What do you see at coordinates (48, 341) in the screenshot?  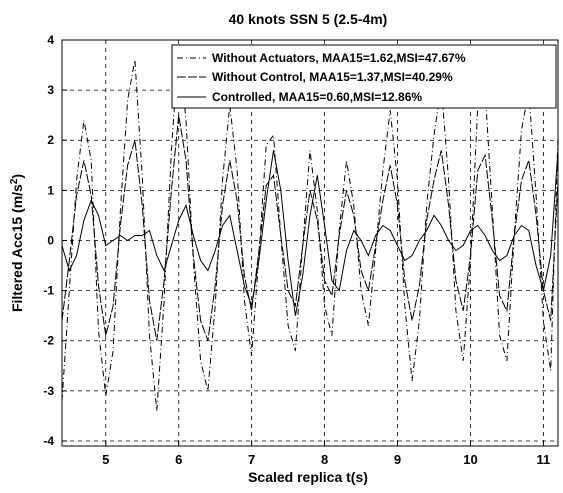 I see `y-tick-label: -2` at bounding box center [48, 341].